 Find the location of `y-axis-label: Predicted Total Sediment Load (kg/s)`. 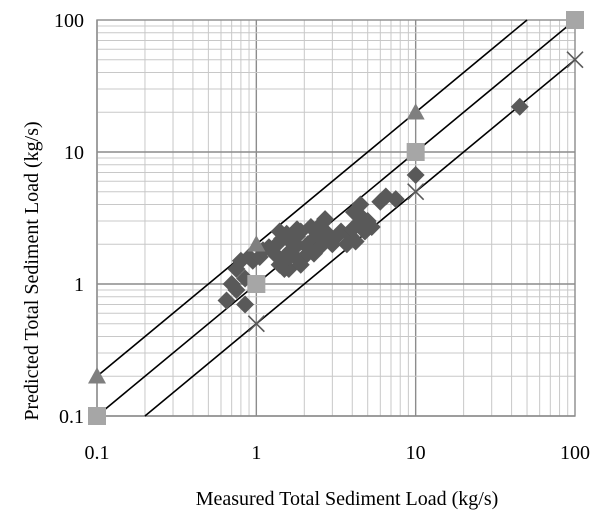

y-axis-label: Predicted Total Sediment Load (kg/s) is located at coordinates (32, 270).